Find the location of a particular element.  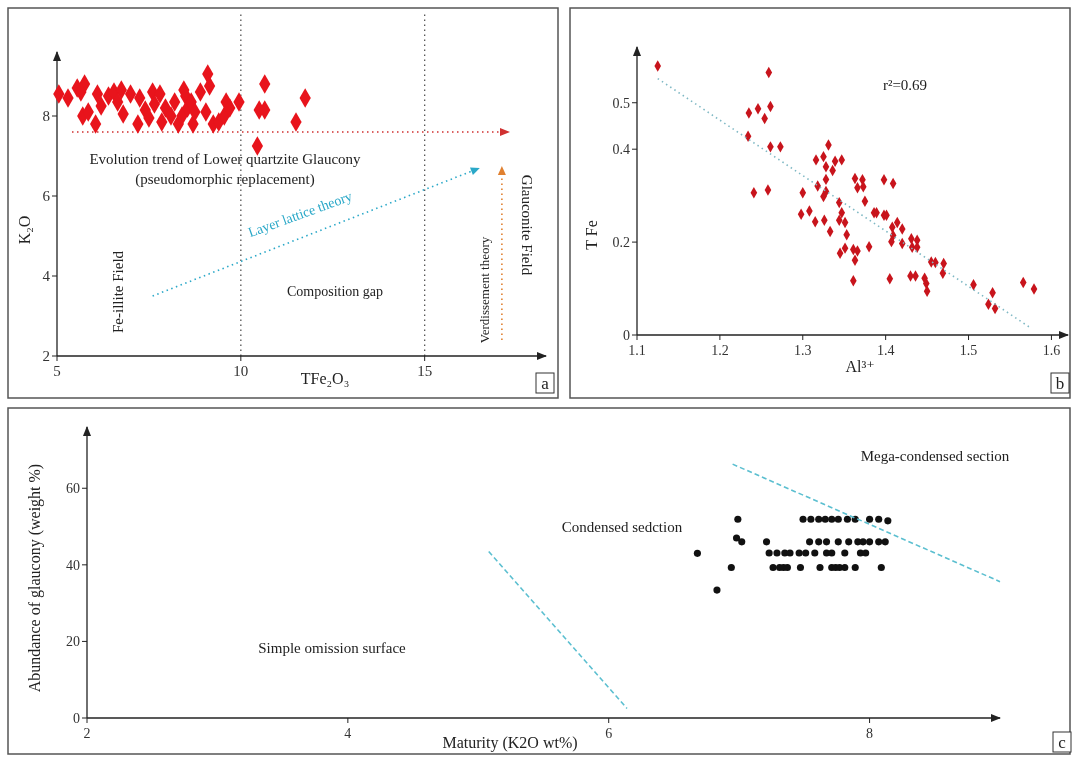

text: a is located at coordinates (545, 383).